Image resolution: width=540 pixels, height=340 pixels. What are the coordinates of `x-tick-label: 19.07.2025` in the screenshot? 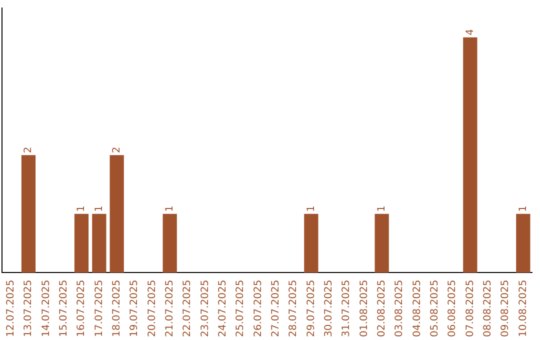 It's located at (134, 309).